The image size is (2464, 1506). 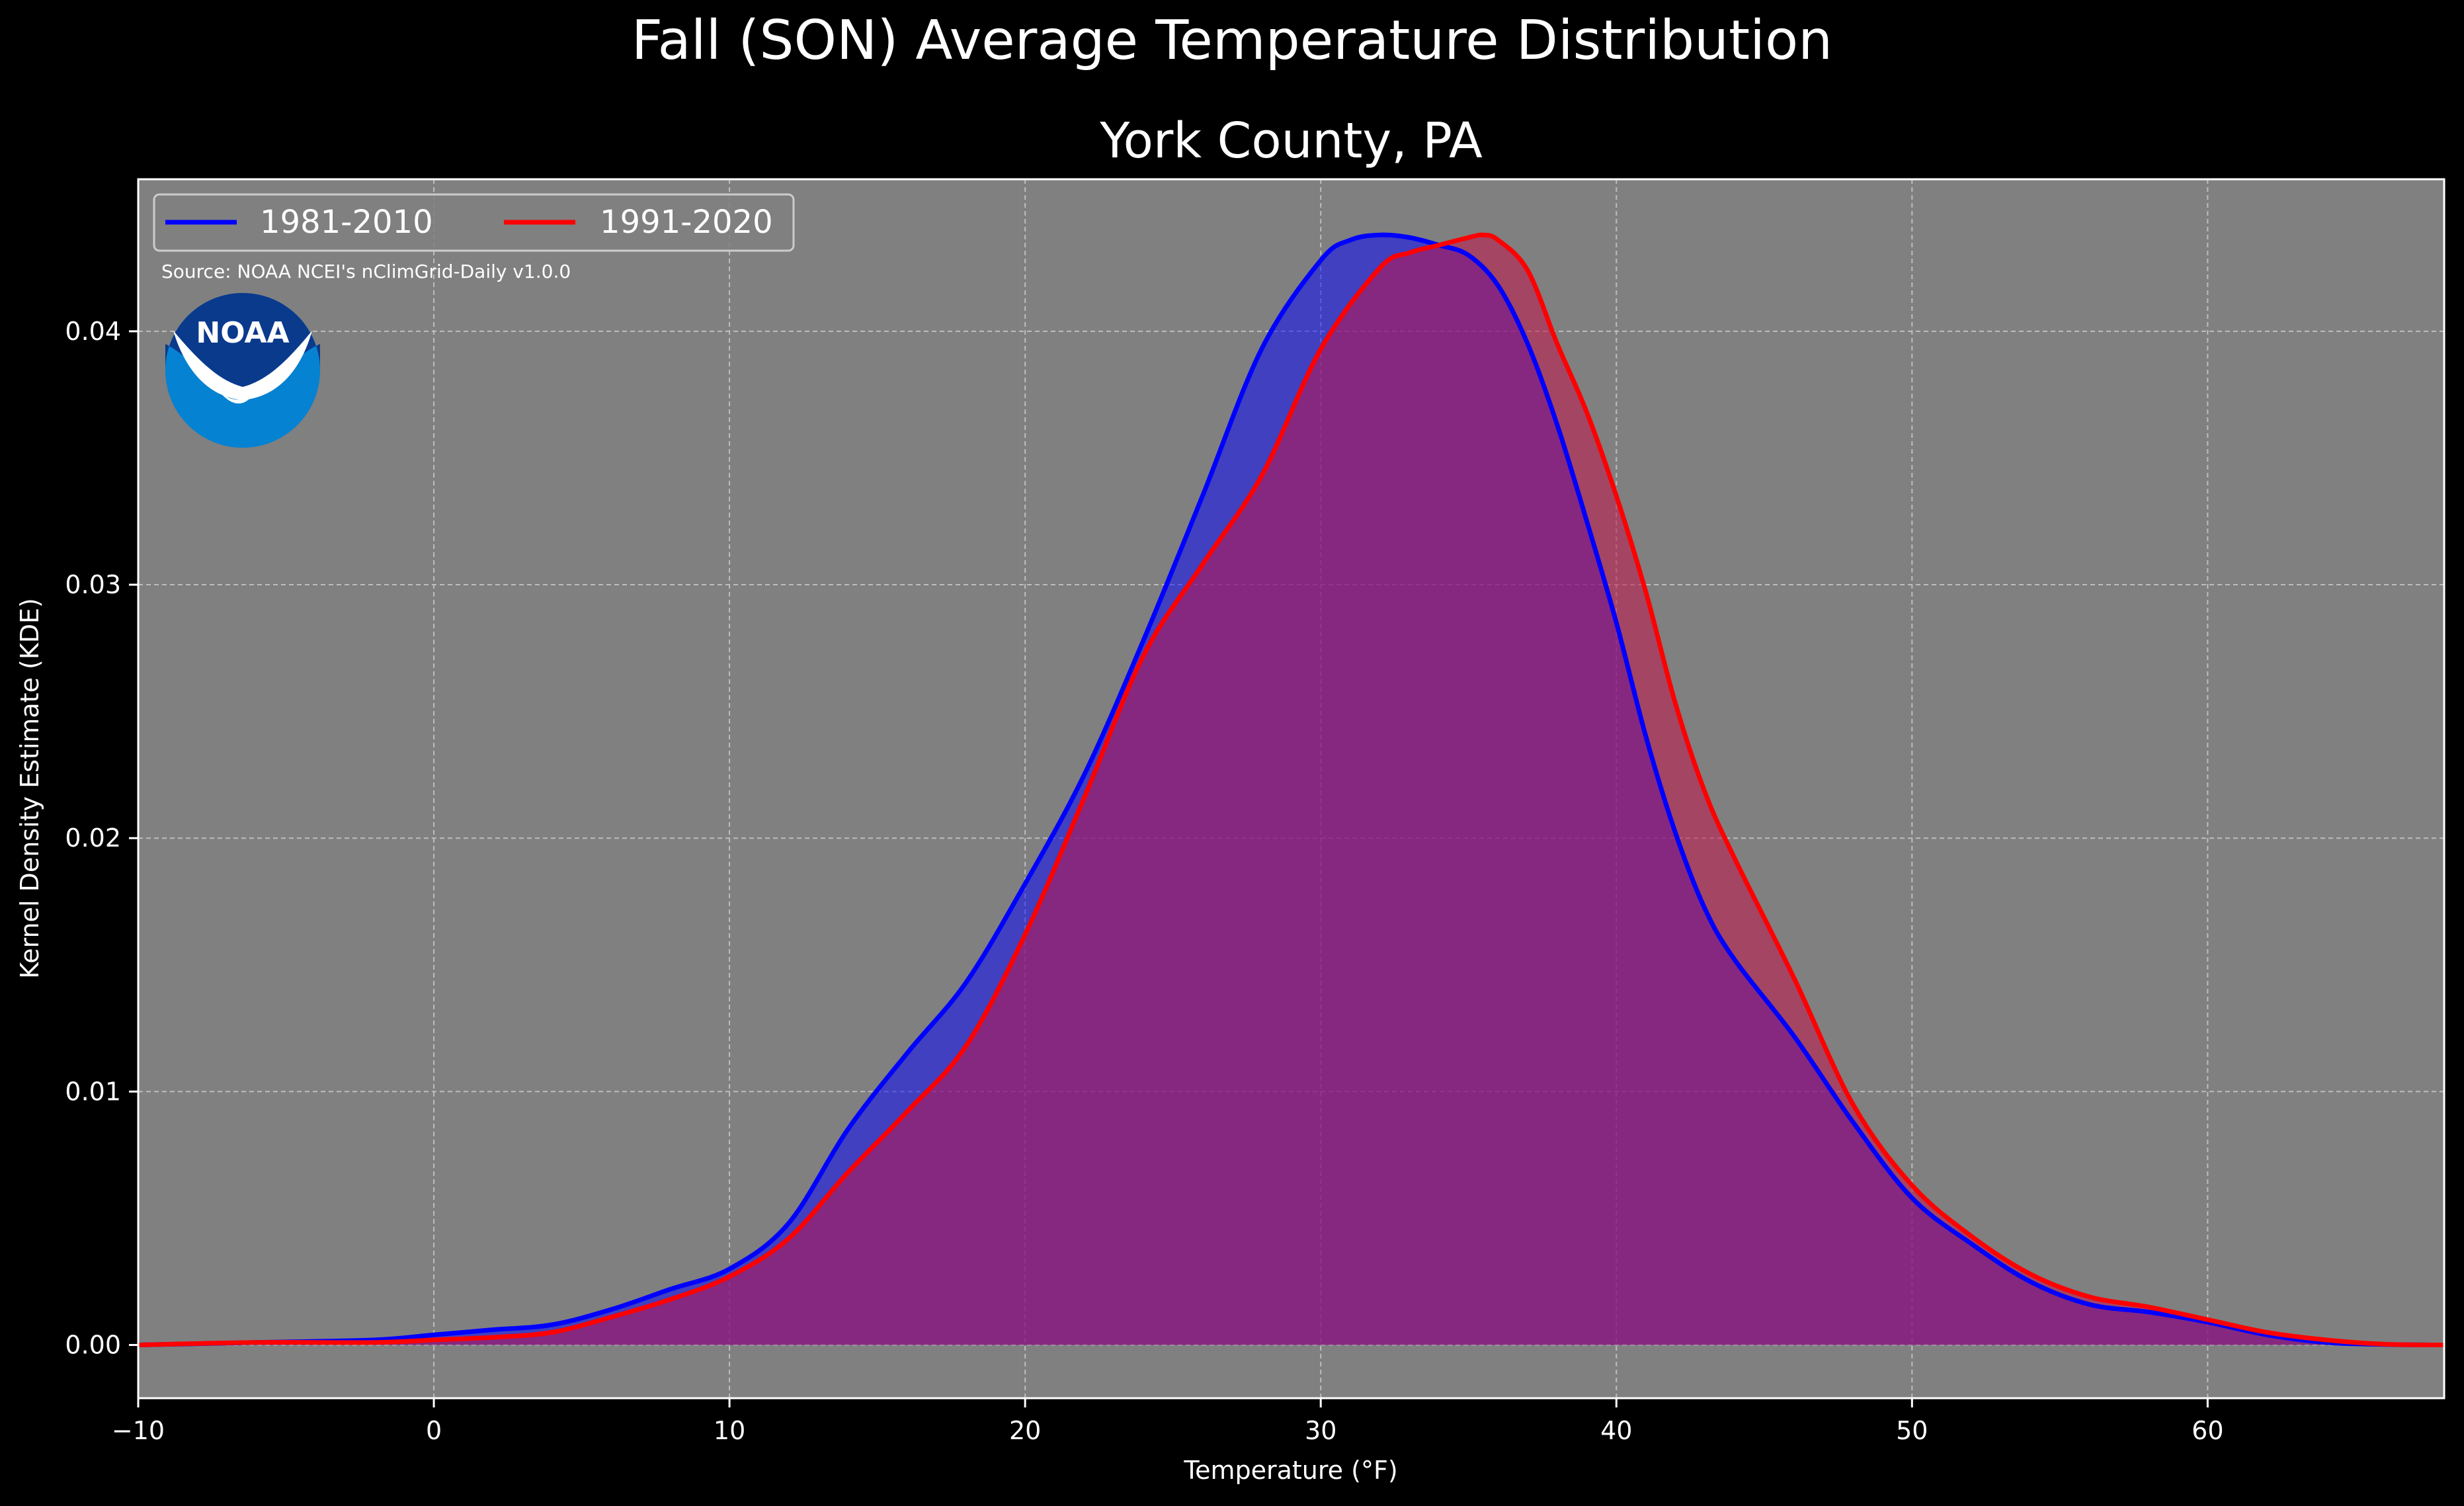 What do you see at coordinates (93, 1345) in the screenshot?
I see `y-tick-label: 0.00` at bounding box center [93, 1345].